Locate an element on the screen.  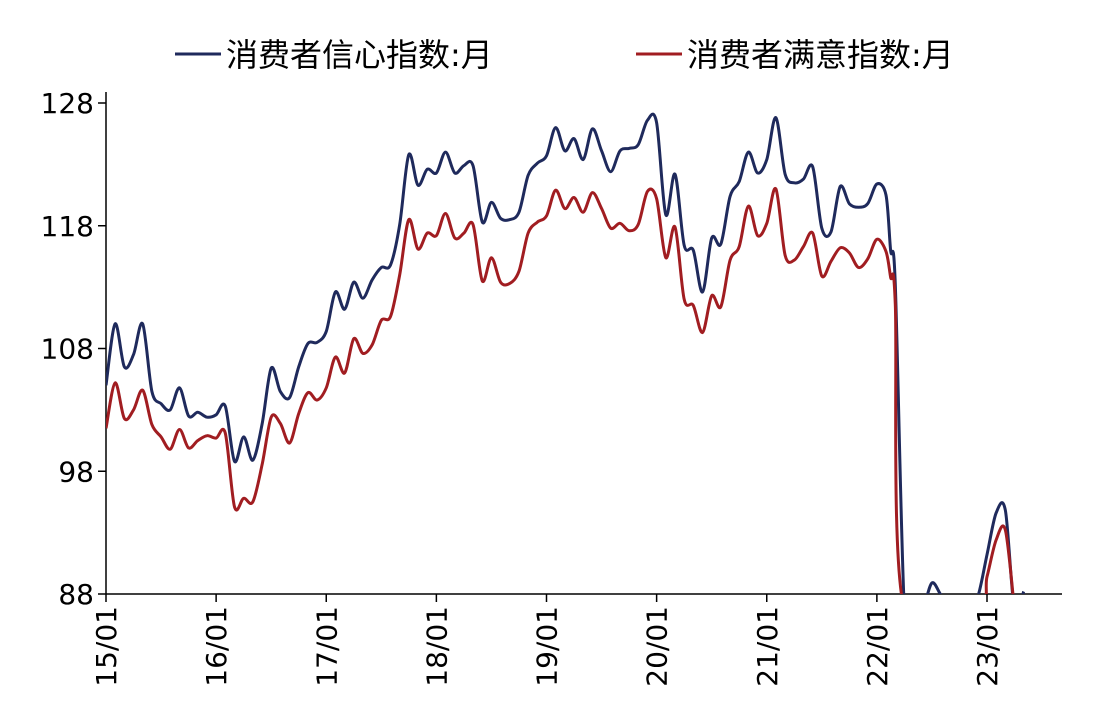
y-ticks: 88 98 108 118 128 is located at coordinates (73, 349).